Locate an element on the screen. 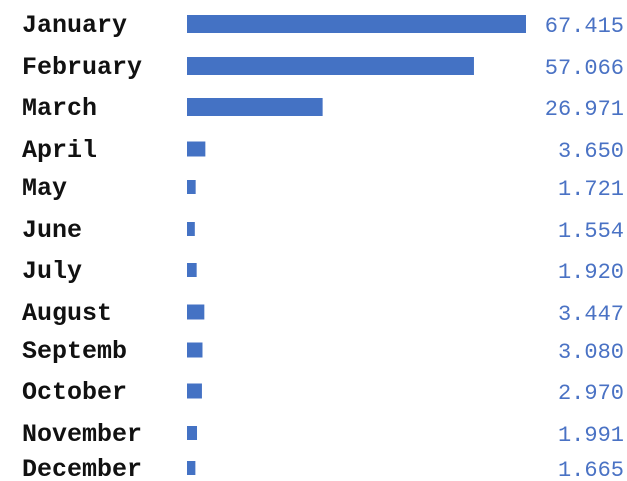 The image size is (627, 481). value-label-november: 1.991 is located at coordinates (591, 435).